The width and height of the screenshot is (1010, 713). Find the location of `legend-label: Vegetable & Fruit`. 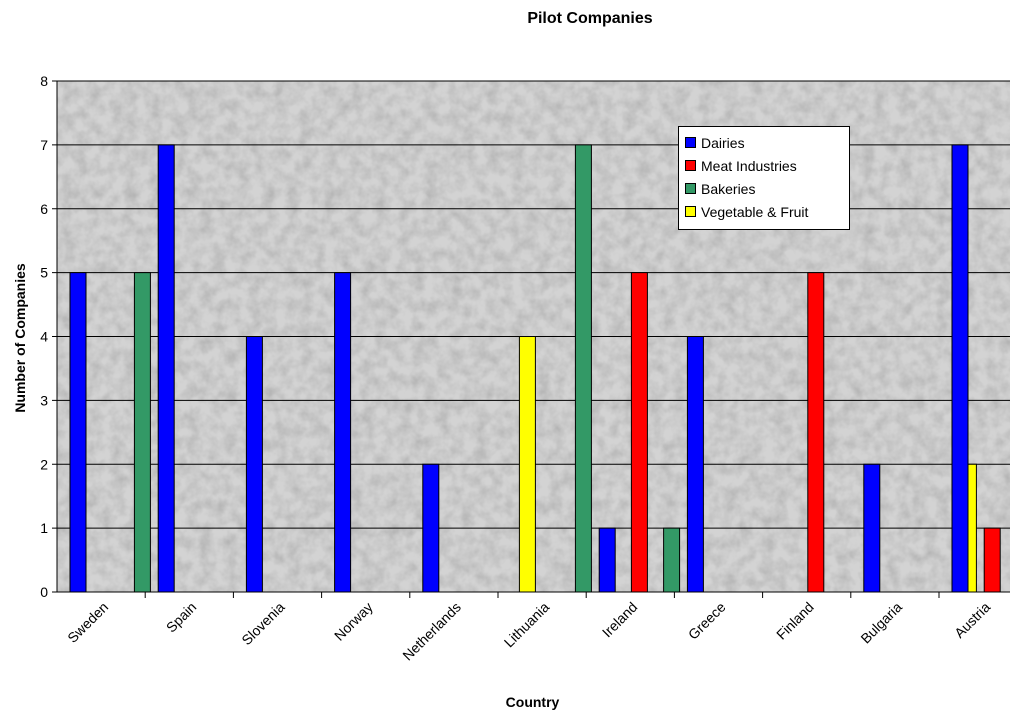

legend-label: Vegetable & Fruit is located at coordinates (755, 211).